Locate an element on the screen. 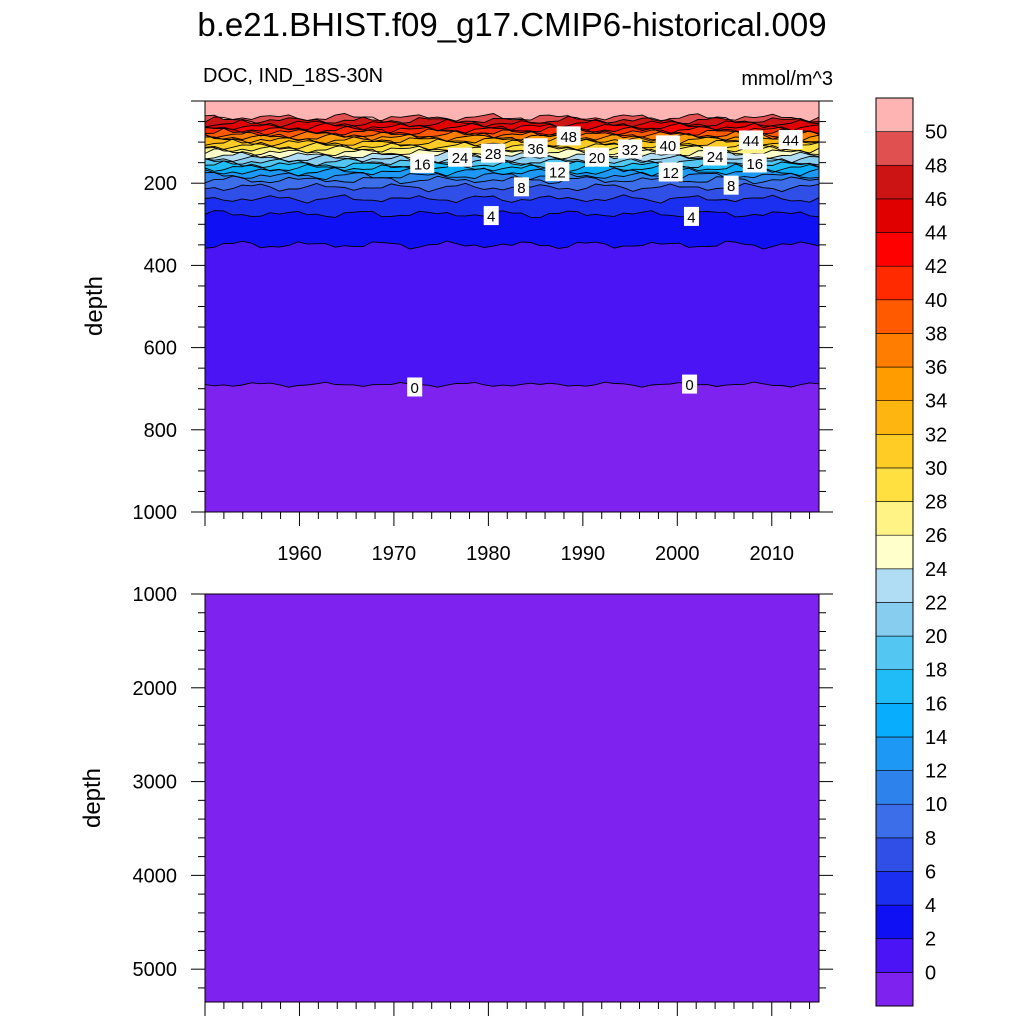  colorbar-label: 16 is located at coordinates (936, 704).